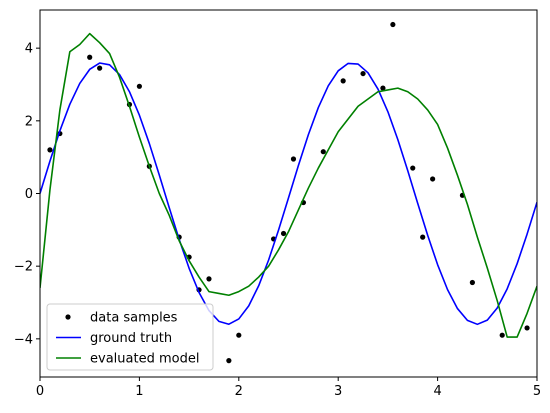 The image size is (550, 413). What do you see at coordinates (134, 318) in the screenshot?
I see `legend-label: data samples` at bounding box center [134, 318].